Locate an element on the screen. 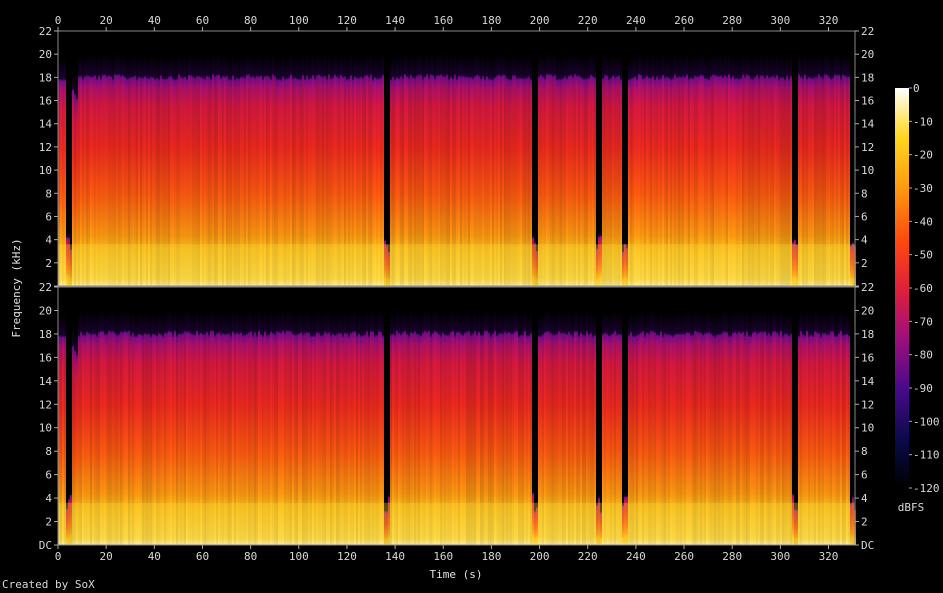 This screenshot has height=593, width=943. x-tick-label: 200 is located at coordinates (540, 20).